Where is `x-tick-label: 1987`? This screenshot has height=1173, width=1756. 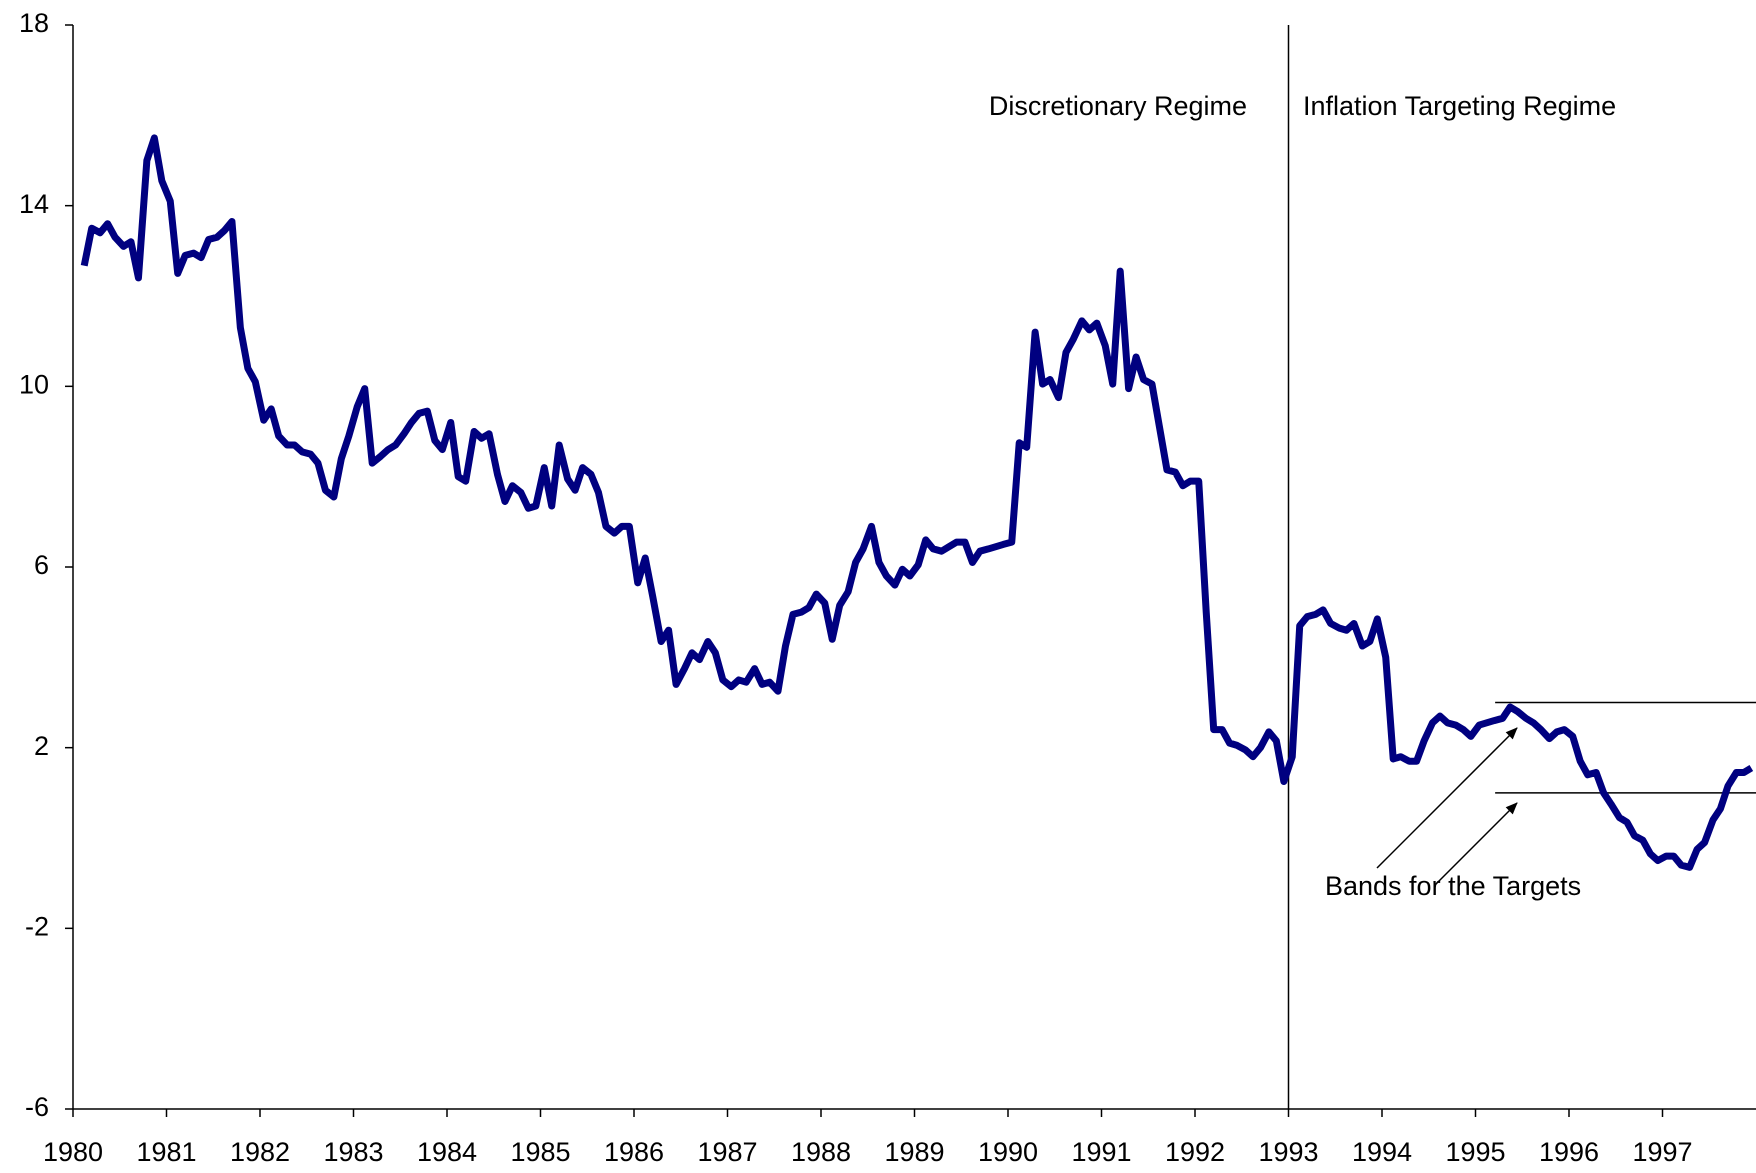 x-tick-label: 1987 is located at coordinates (727, 1152).